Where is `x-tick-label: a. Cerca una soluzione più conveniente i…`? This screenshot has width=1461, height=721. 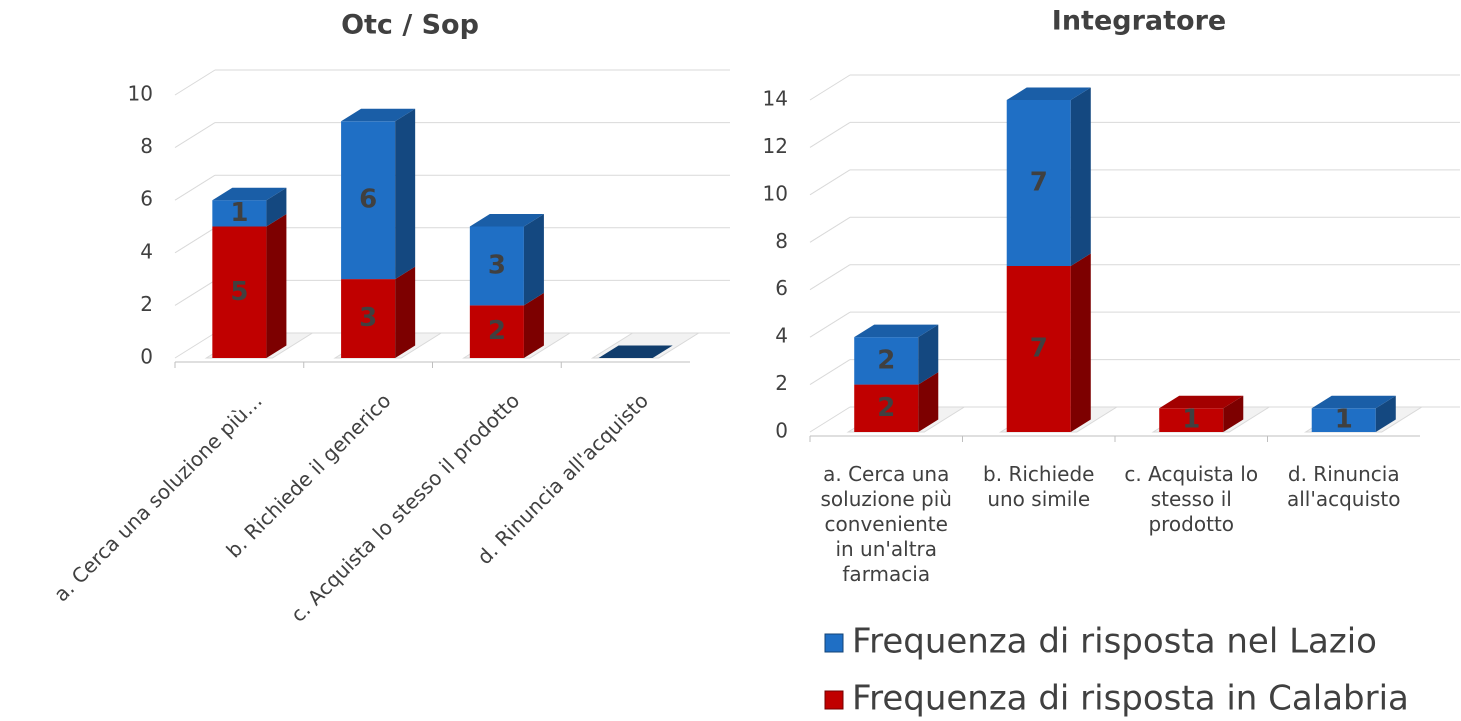 x-tick-label: a. Cerca una soluzione più conveniente i… is located at coordinates (886, 524).